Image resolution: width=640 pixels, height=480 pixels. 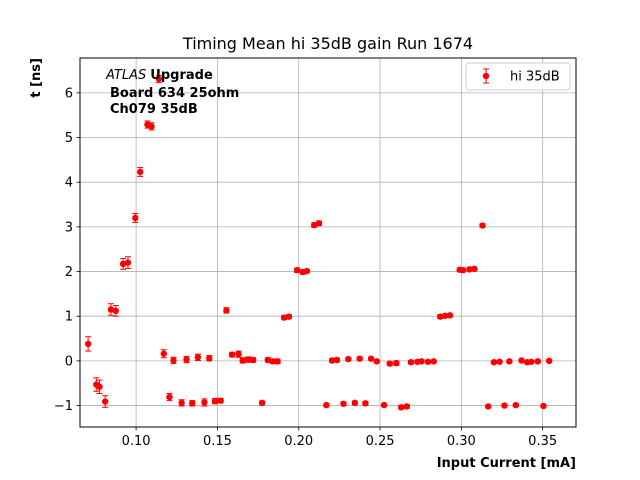 I want to click on x-tick-label: 0.25, so click(x=380, y=441).